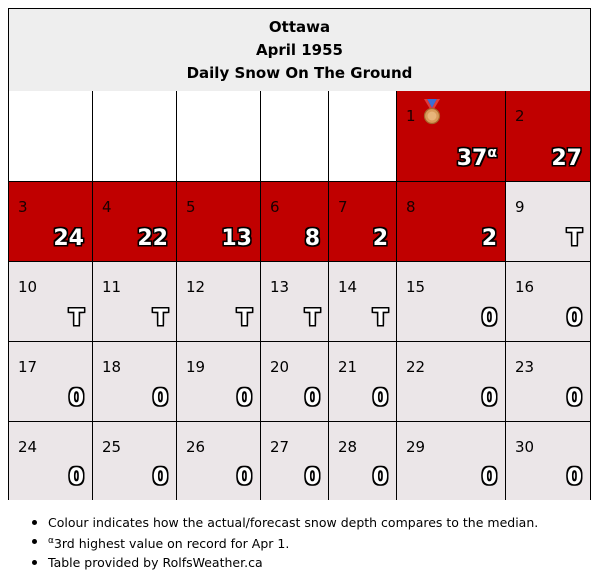  I want to click on metric-title: Daily Snow On The Ground, so click(299, 73).